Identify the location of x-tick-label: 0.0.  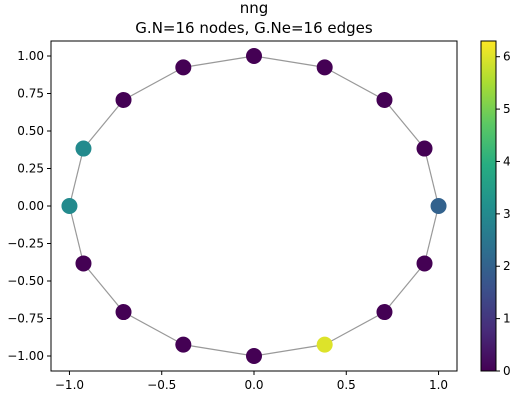
(253, 385).